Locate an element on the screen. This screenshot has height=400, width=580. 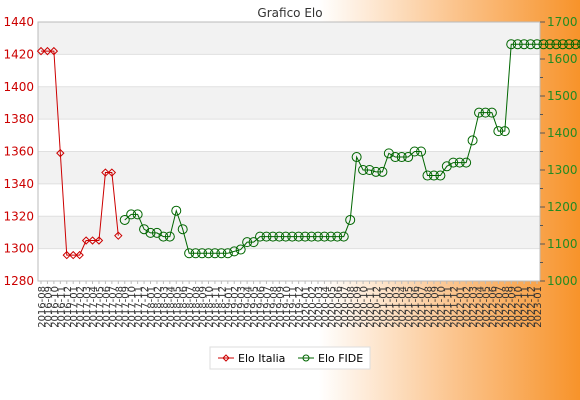
x-tick-label: 2020-05 is located at coordinates (332, 307).